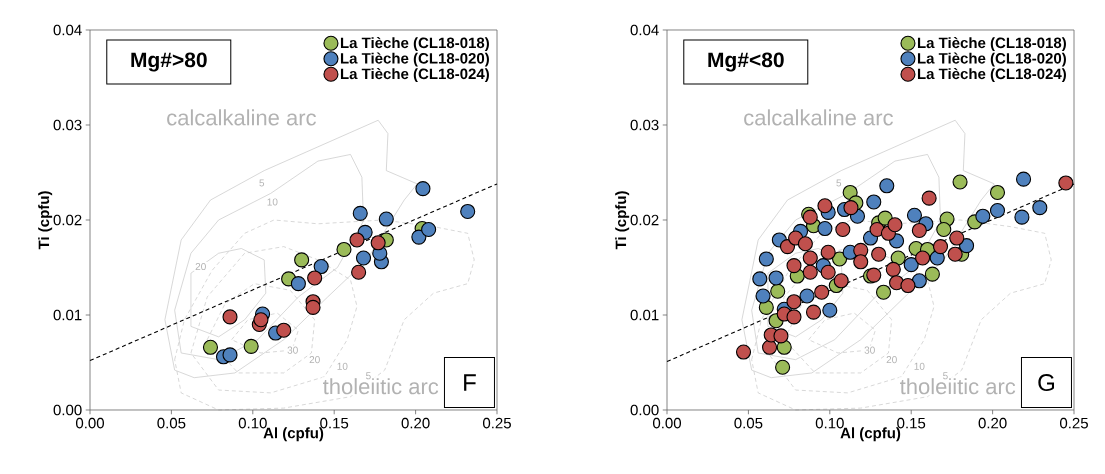 Image resolution: width=1105 pixels, height=474 pixels. What do you see at coordinates (1046, 383) in the screenshot?
I see `annotation: G` at bounding box center [1046, 383].